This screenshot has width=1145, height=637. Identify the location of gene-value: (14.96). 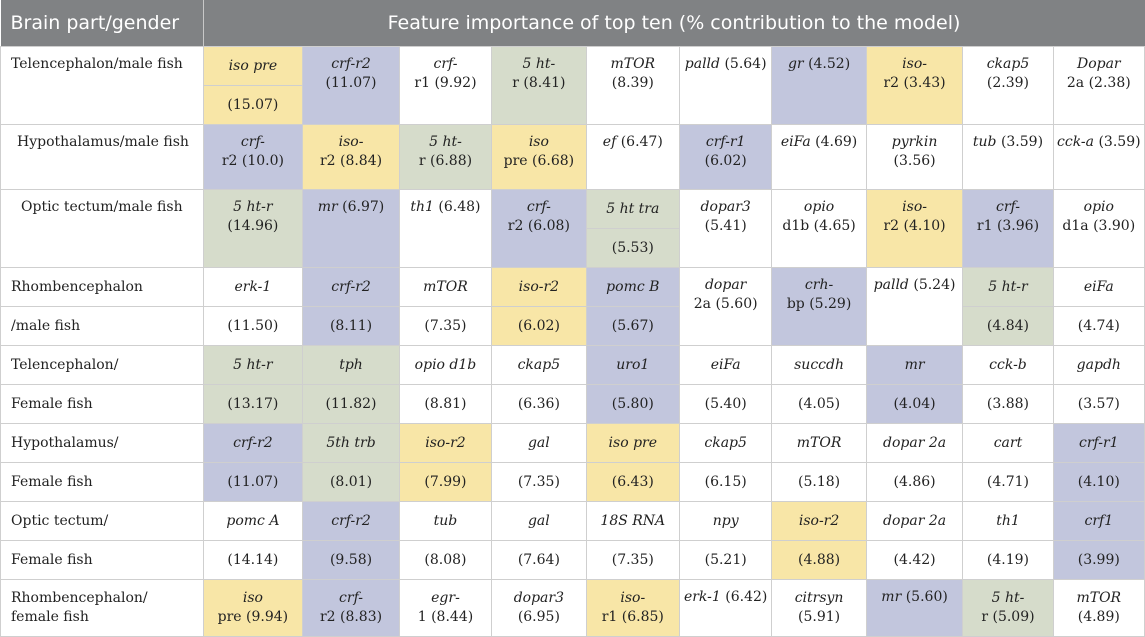
(253, 226).